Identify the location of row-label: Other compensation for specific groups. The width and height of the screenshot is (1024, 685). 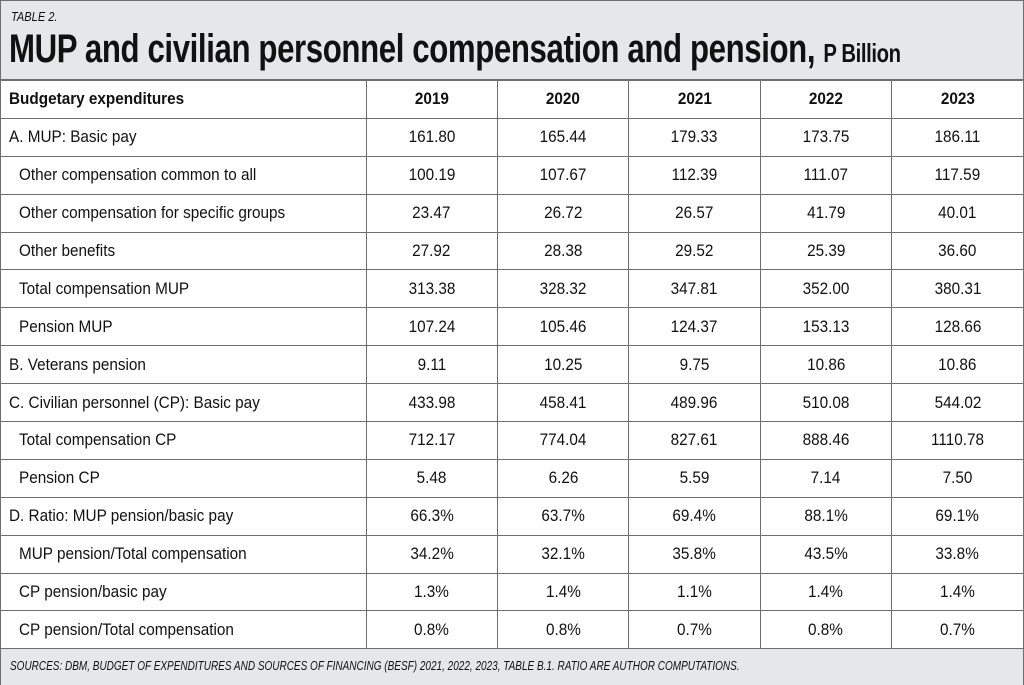
(184, 213).